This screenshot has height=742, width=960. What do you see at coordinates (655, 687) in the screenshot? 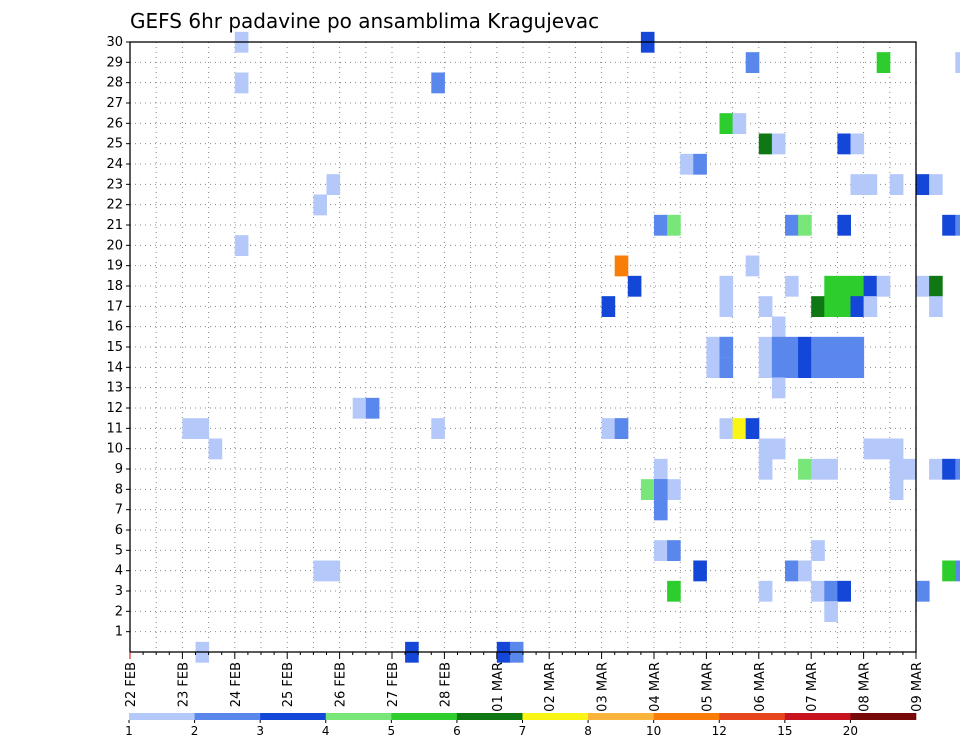
I see `x-tick-label: 04 MAR` at bounding box center [655, 687].